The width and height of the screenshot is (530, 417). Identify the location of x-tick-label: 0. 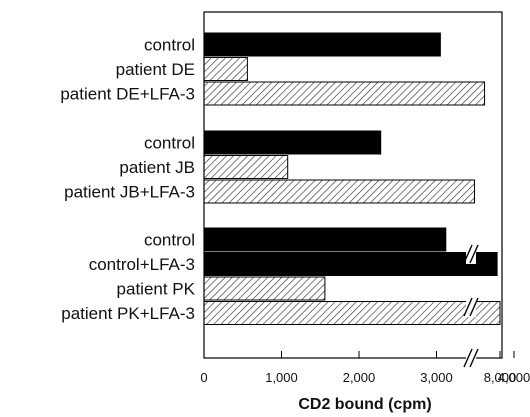
(203, 377).